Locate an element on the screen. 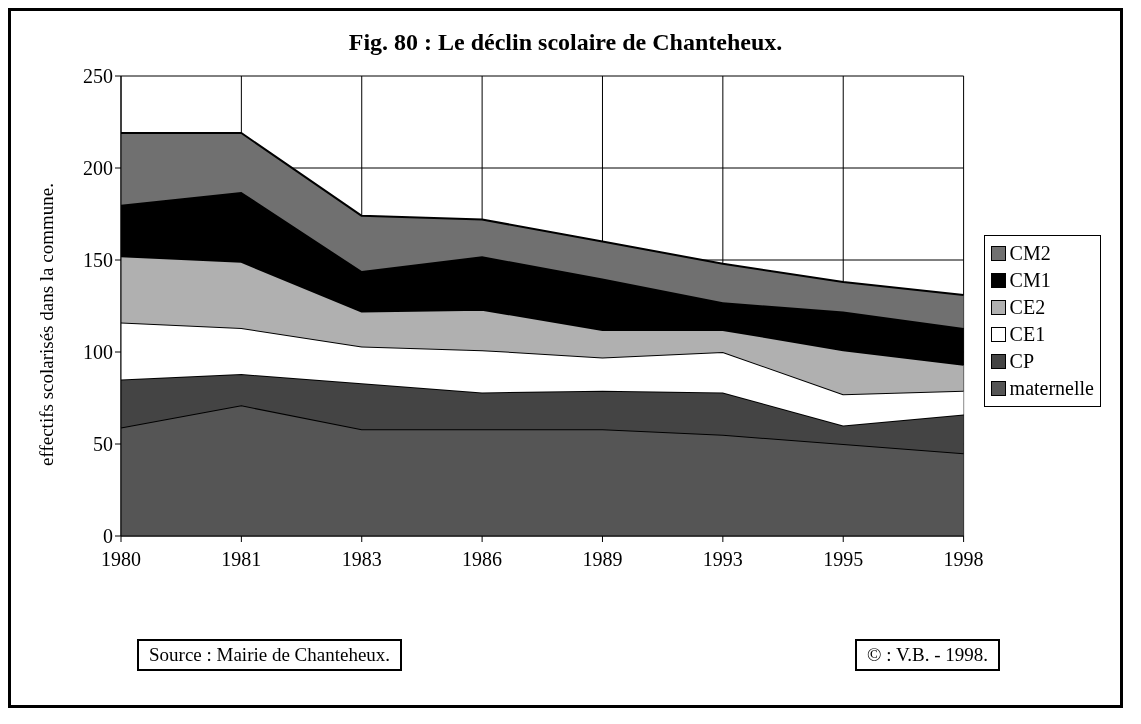 Image resolution: width=1141 pixels, height=724 pixels. legend-label: CM1 is located at coordinates (1030, 280).